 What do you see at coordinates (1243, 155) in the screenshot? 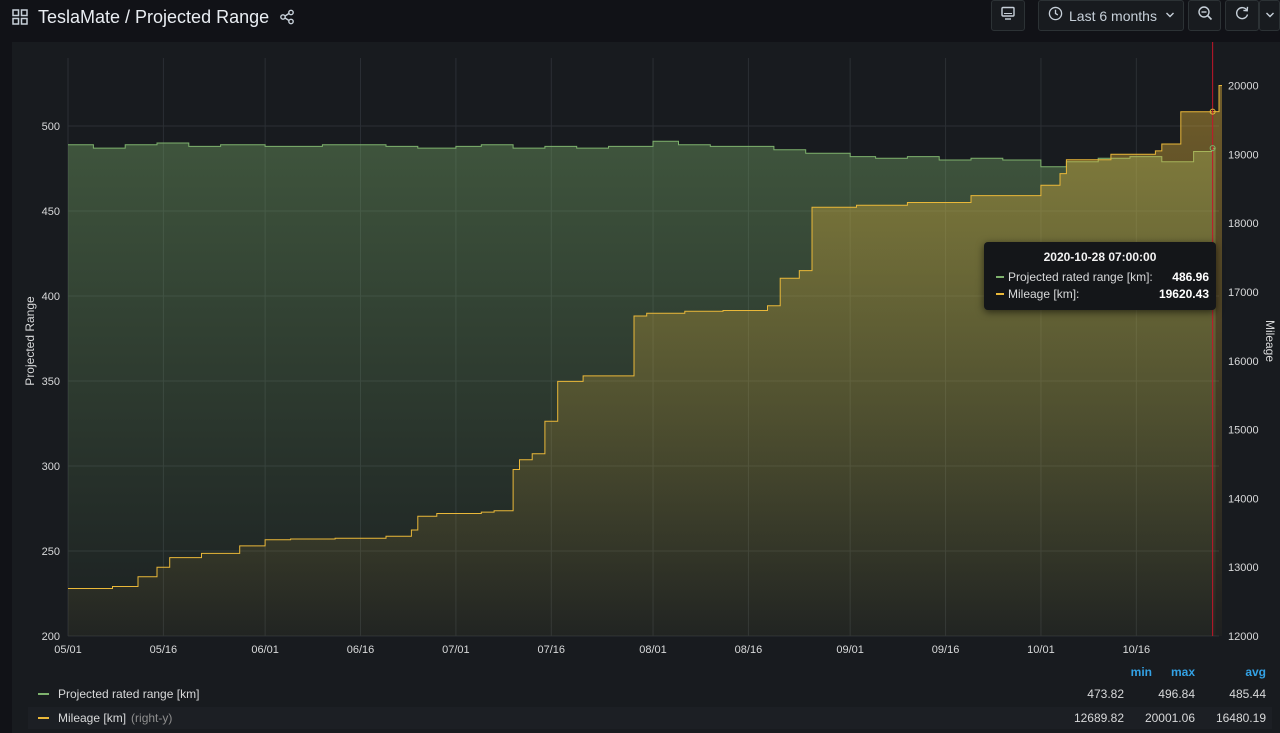
I see `y-tick-label-right: 19000` at bounding box center [1243, 155].